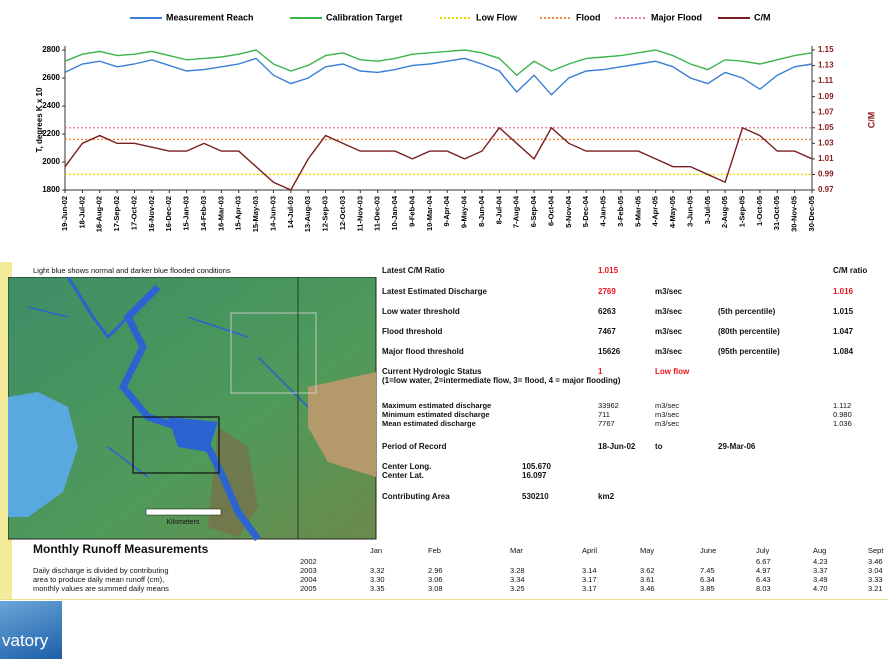 The image size is (888, 659). What do you see at coordinates (429, 423) in the screenshot?
I see `info-label: Mean estimated discharge` at bounding box center [429, 423].